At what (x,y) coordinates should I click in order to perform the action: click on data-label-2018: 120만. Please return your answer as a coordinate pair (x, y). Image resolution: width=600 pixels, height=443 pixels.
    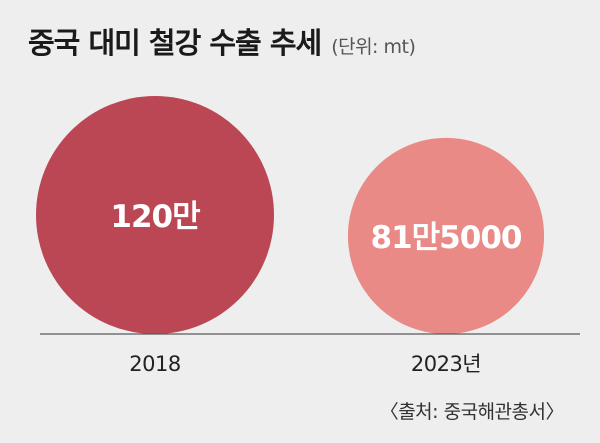
    Looking at the image, I should click on (155, 217).